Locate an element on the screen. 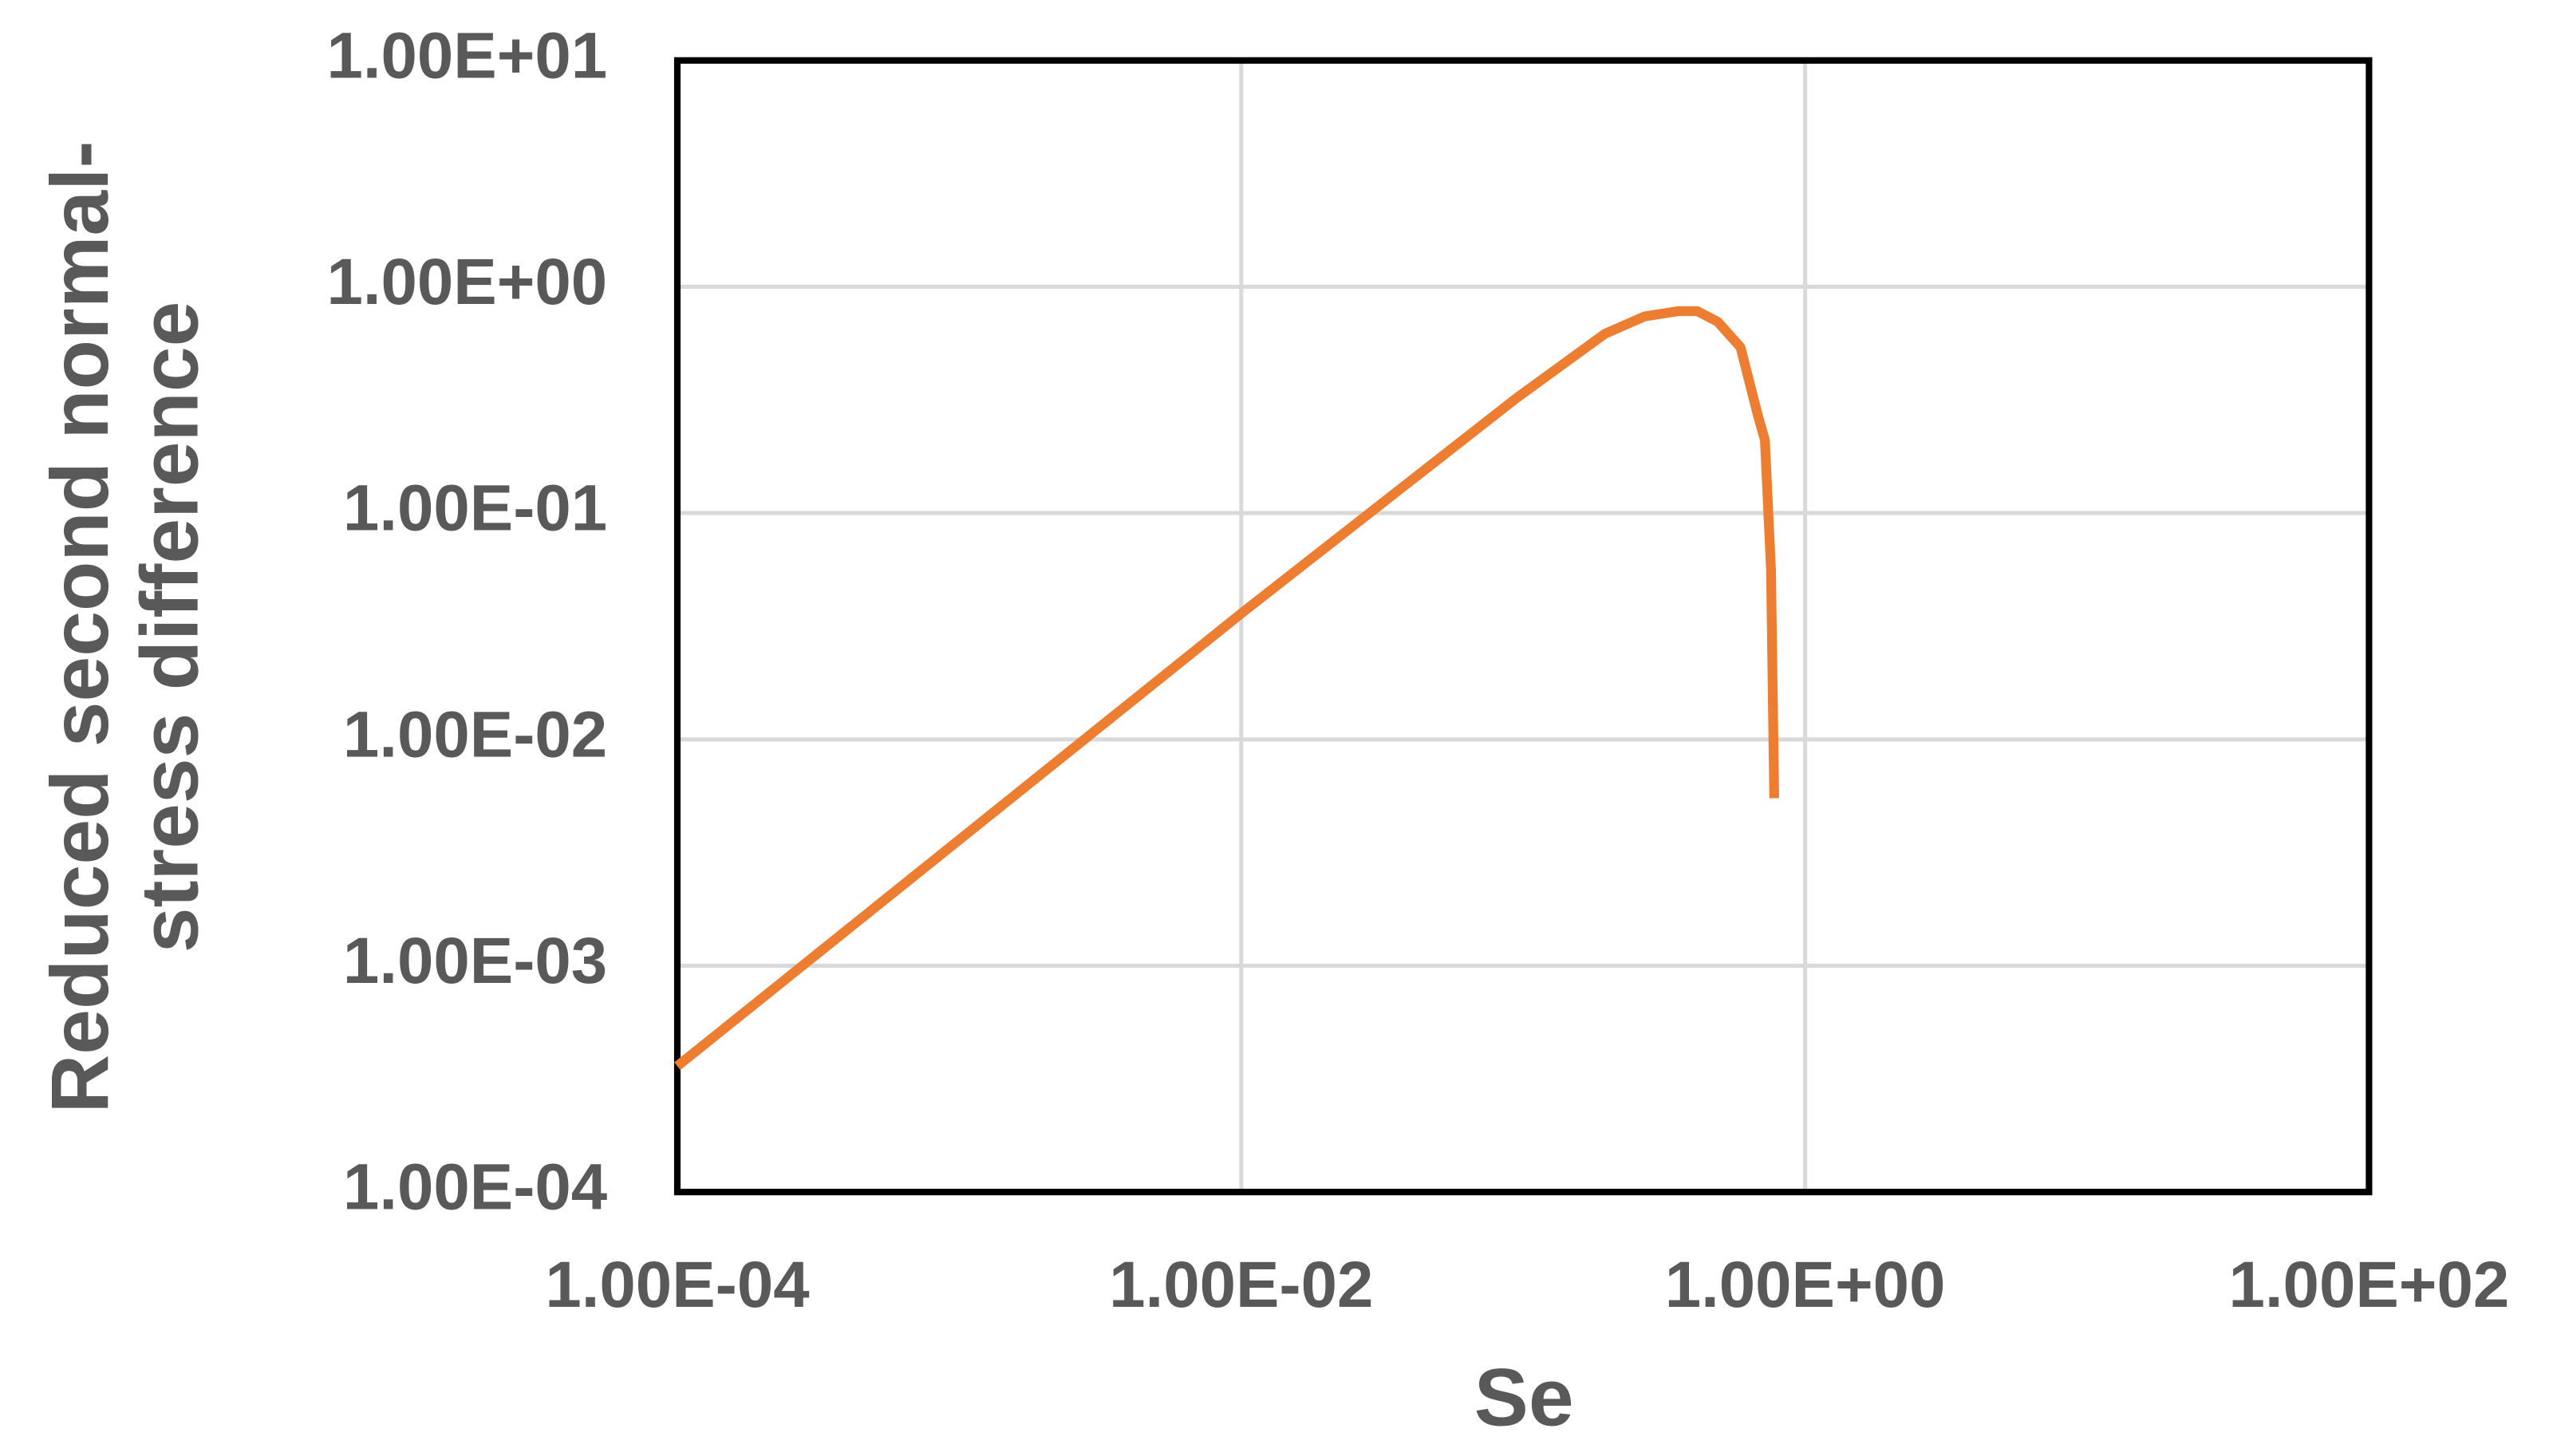 Image resolution: width=2553 pixels, height=1456 pixels. x-tick-label: 1.00E-04 is located at coordinates (677, 1285).